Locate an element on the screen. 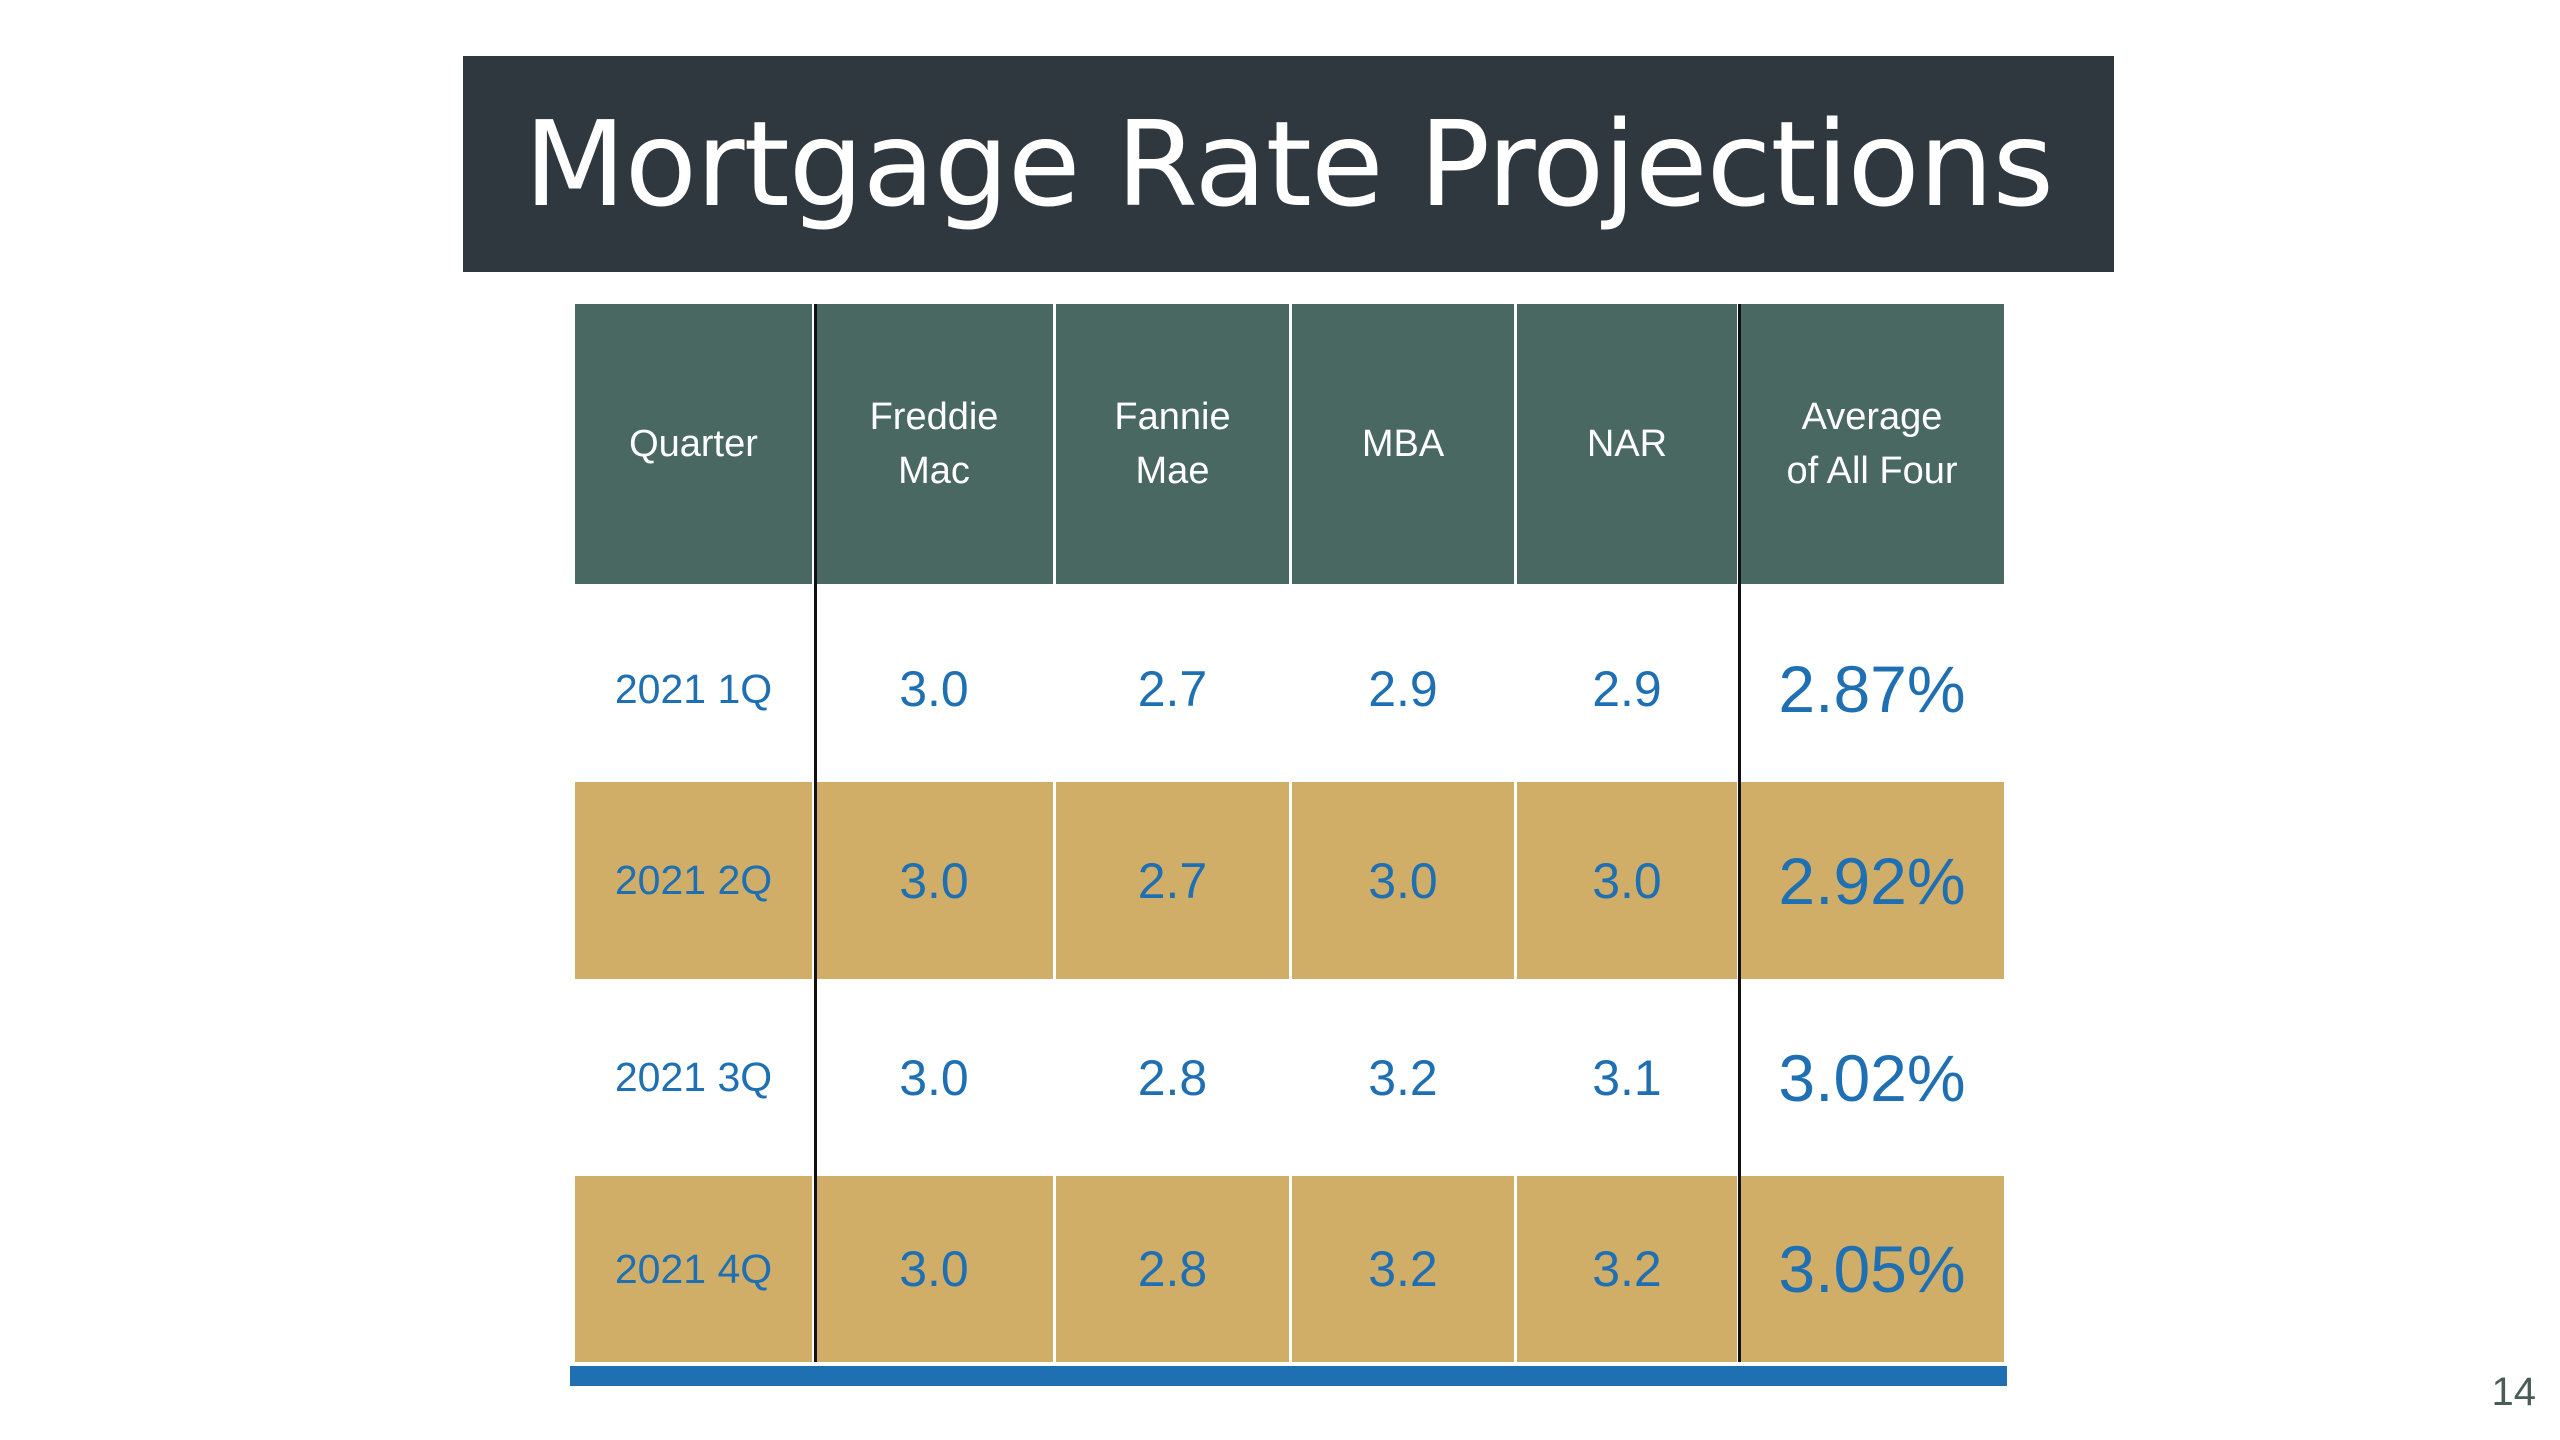 This screenshot has height=1440, width=2560. nar-cell: 3.1 is located at coordinates (1628, 1077).